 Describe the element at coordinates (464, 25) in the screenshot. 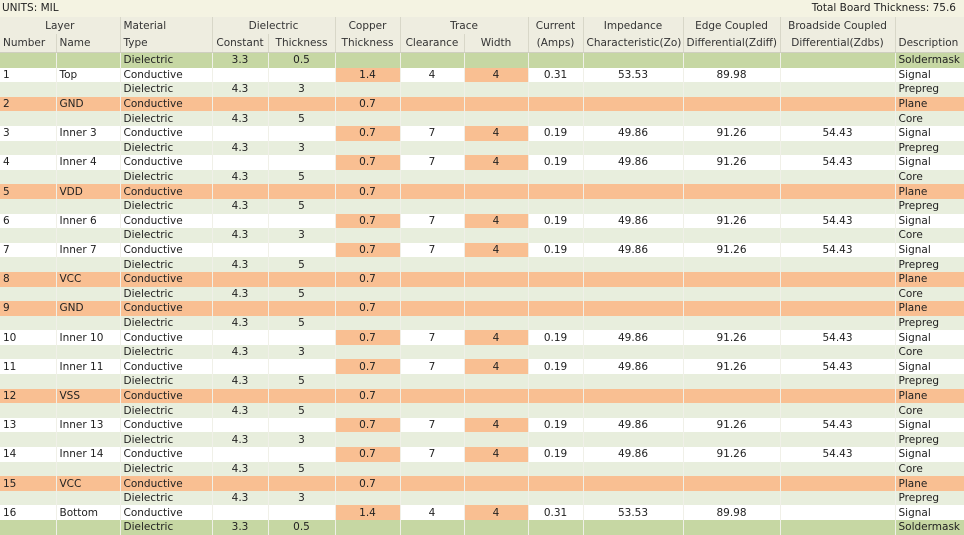

I see `group-header-trace: Trace` at that location.